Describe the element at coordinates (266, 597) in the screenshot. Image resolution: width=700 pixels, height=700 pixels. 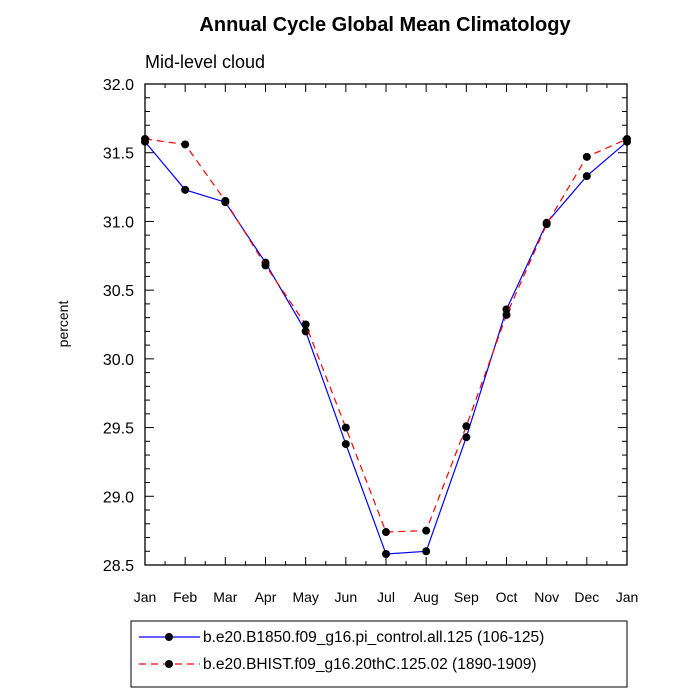
I see `x-tick-label: Apr` at that location.